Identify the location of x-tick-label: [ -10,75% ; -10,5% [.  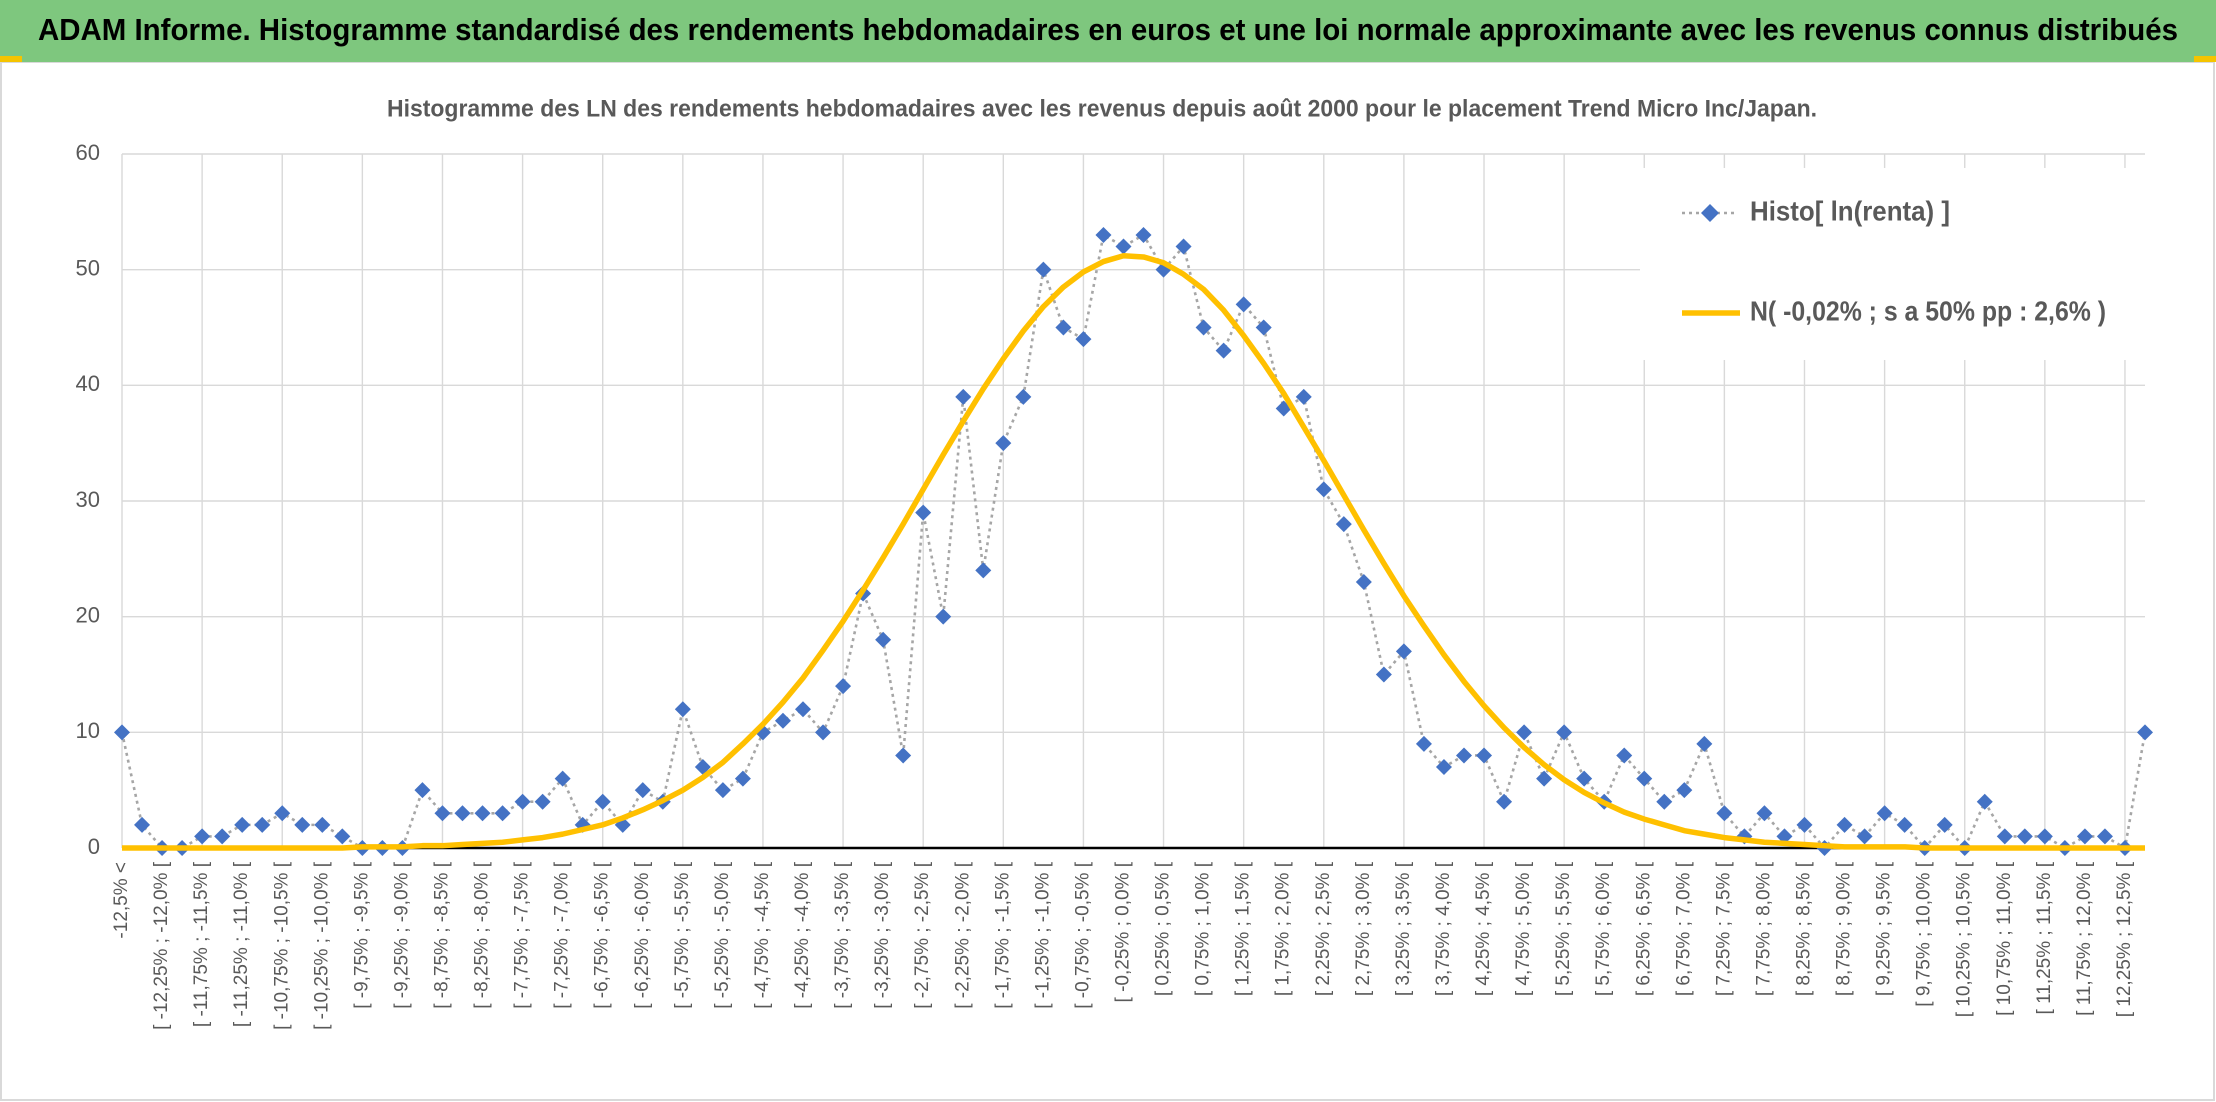
(281, 945).